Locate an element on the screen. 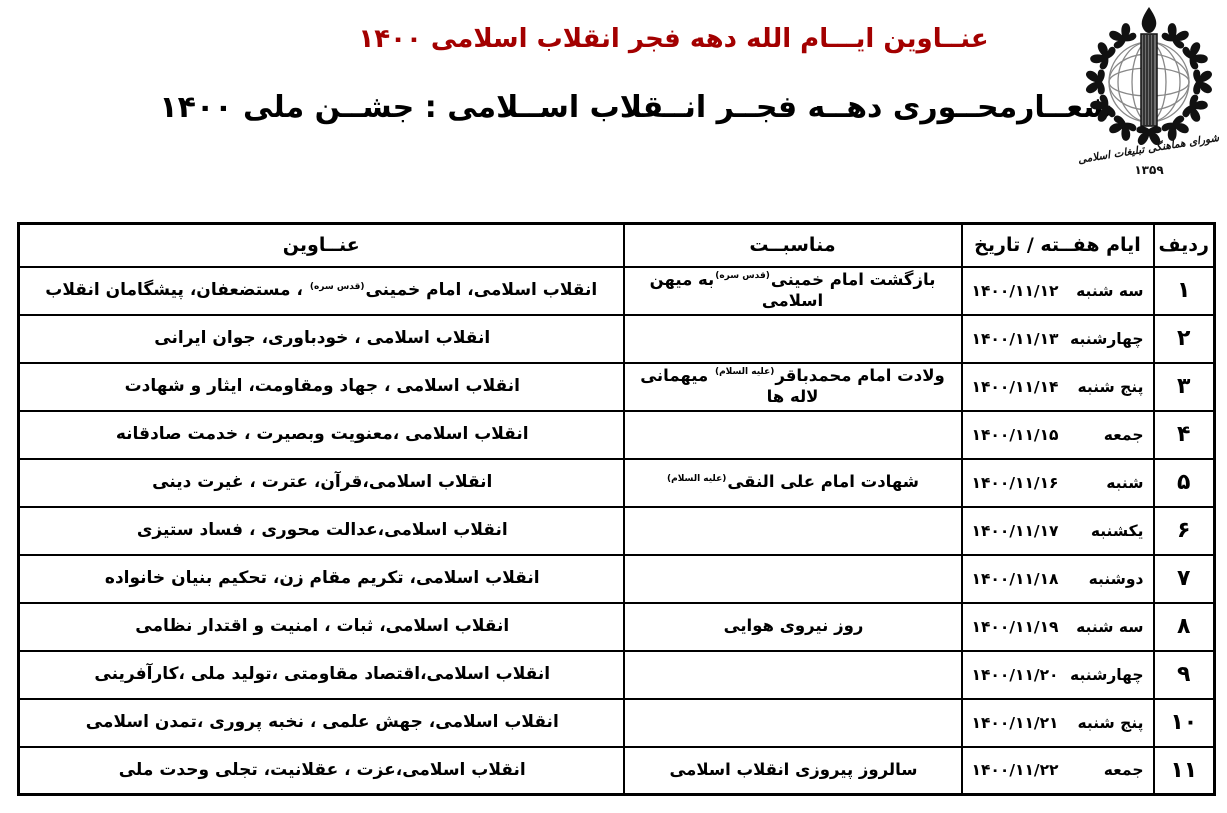 This screenshot has height=813, width=1227. date-value: ۱۴۰۰/۱۱/۱۷ is located at coordinates (1015, 530).